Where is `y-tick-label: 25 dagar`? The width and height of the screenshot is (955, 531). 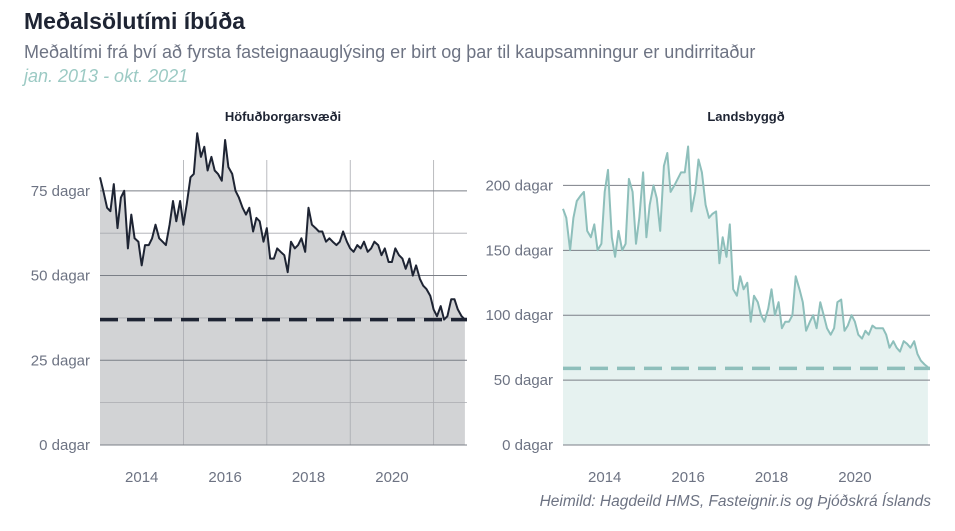 y-tick-label: 25 dagar is located at coordinates (60, 360).